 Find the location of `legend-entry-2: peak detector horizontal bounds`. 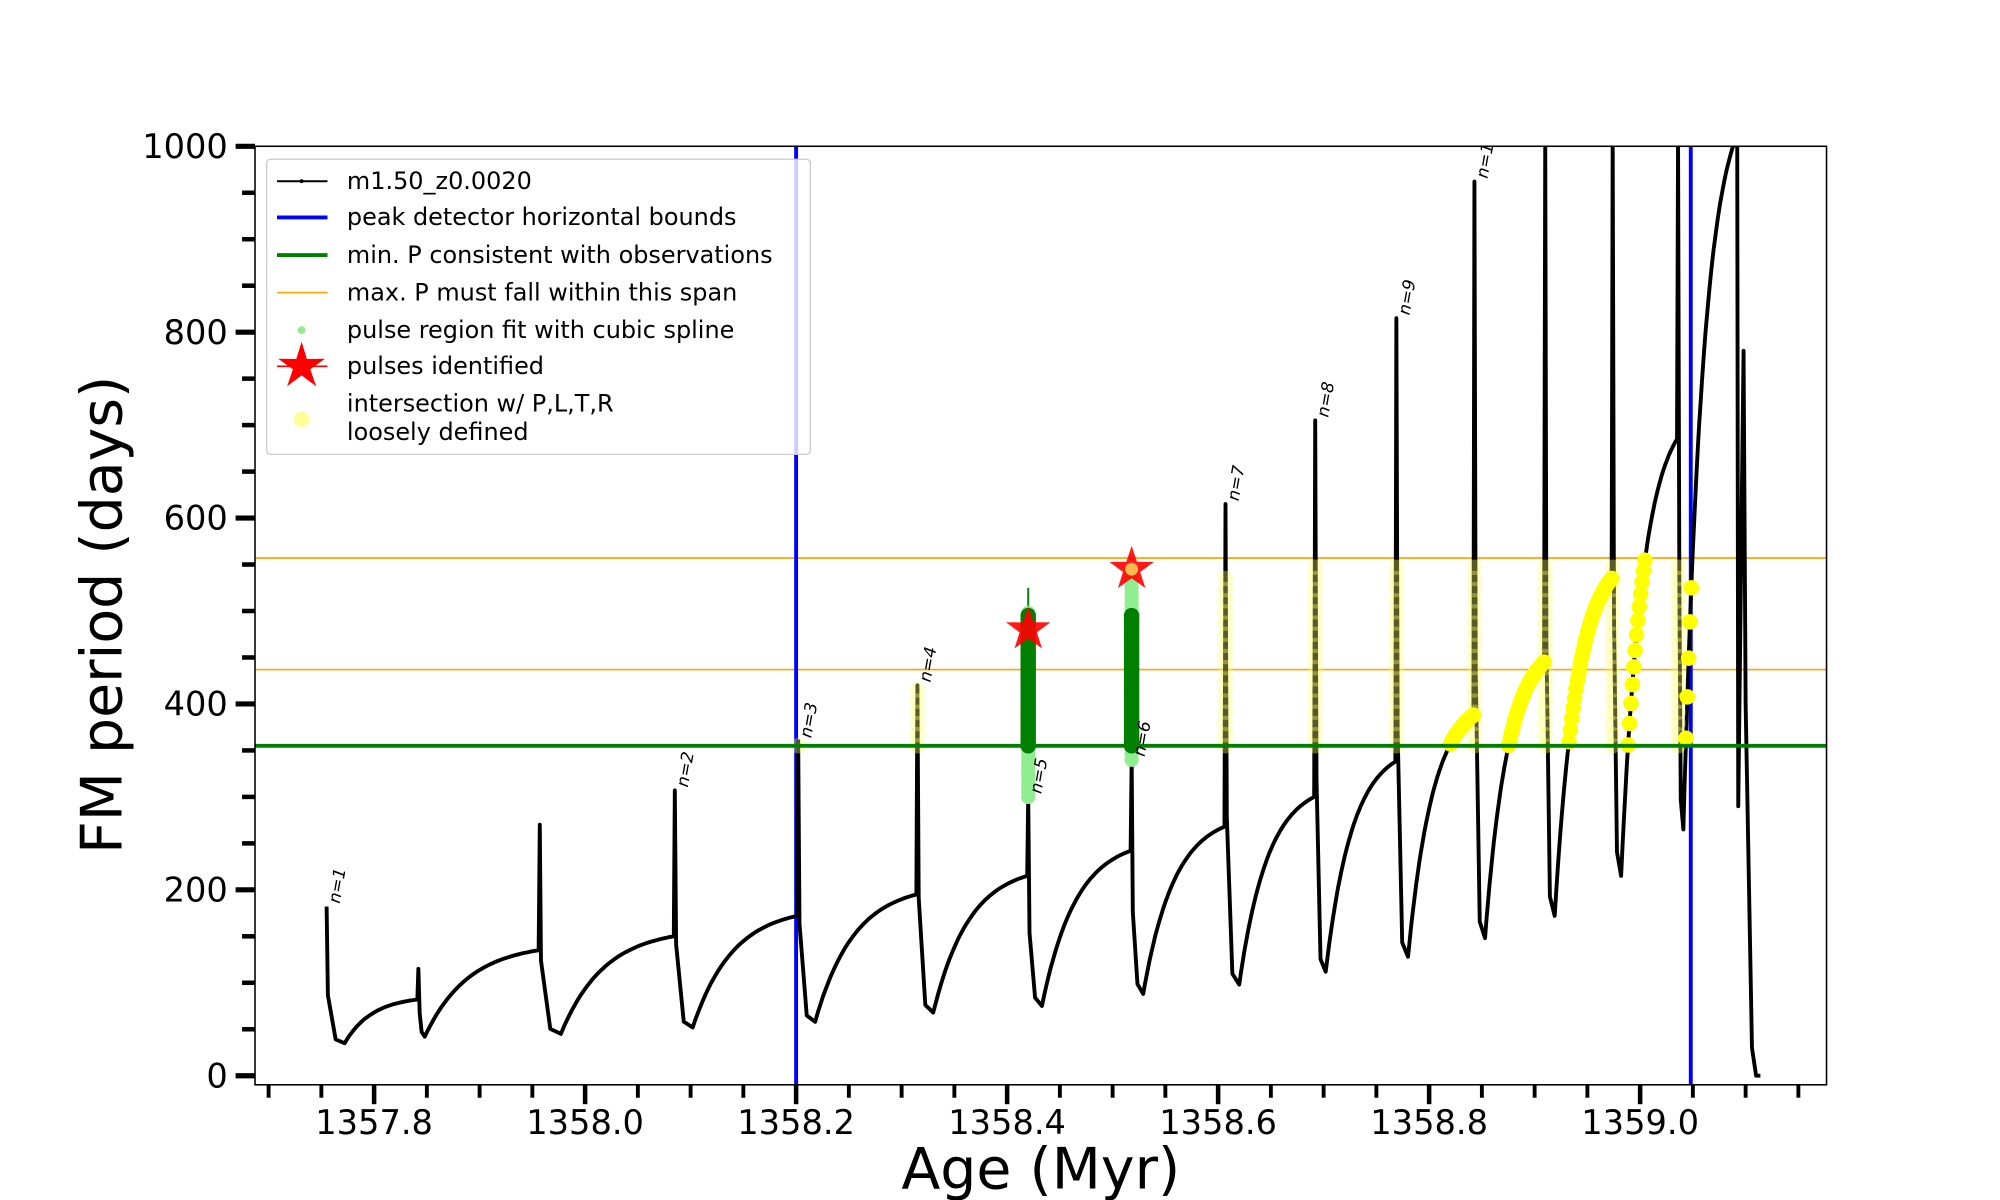

legend-entry-2: peak detector horizontal bounds is located at coordinates (507, 217).